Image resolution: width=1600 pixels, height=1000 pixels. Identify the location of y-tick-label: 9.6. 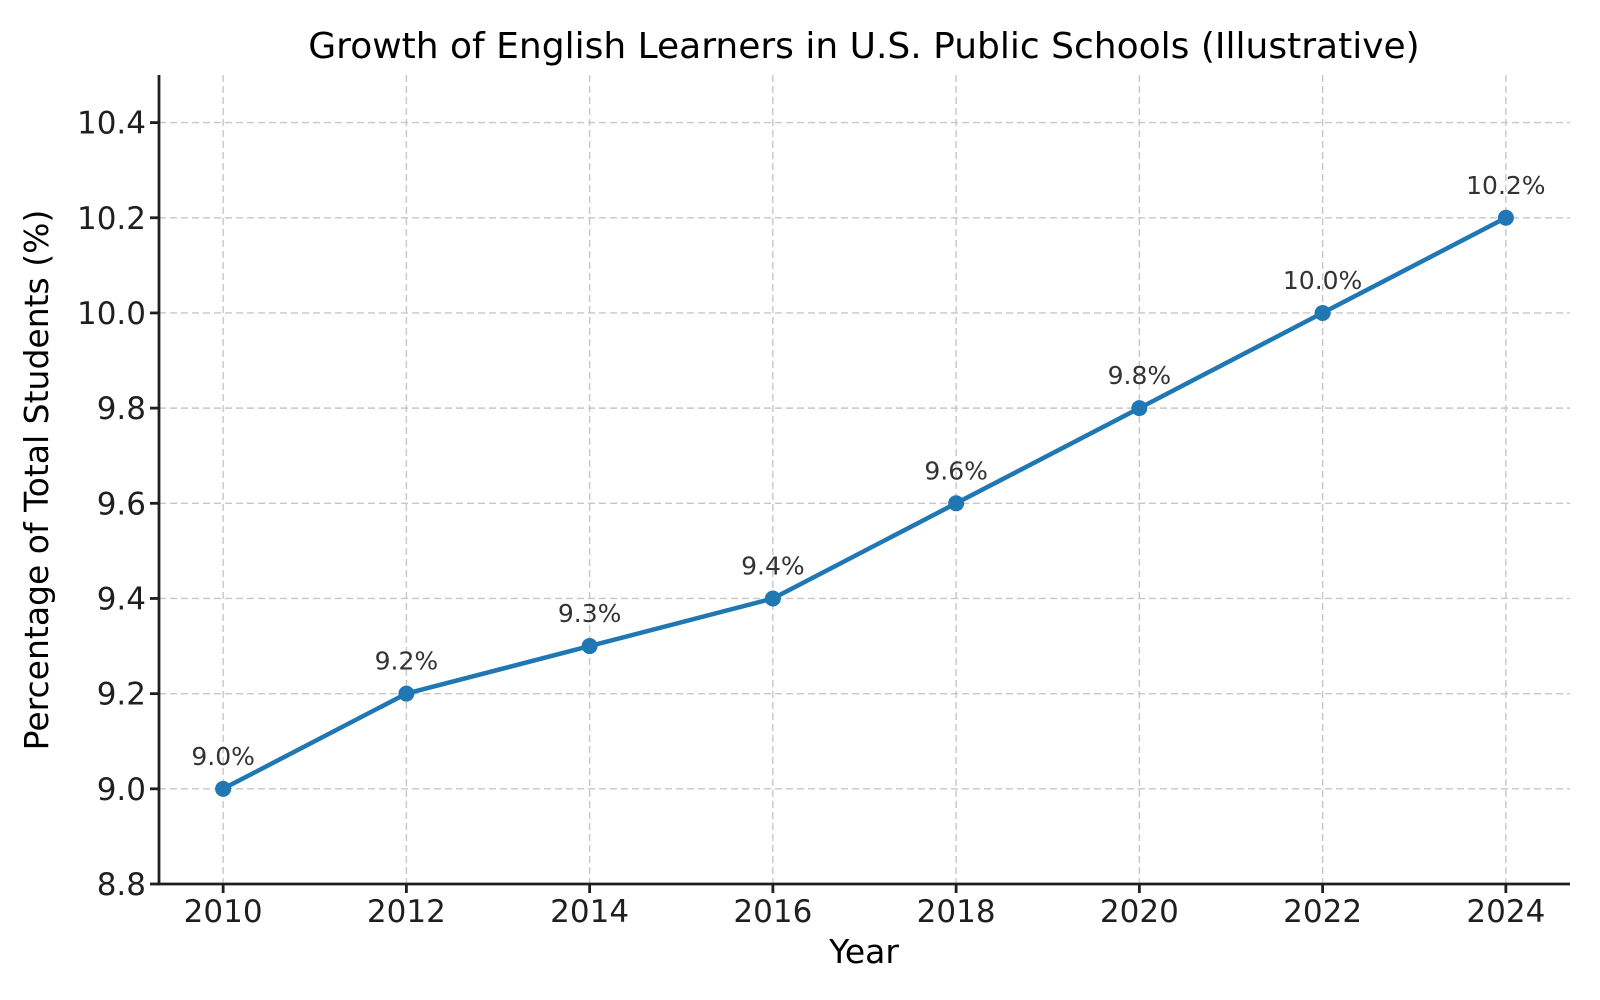
(121, 504).